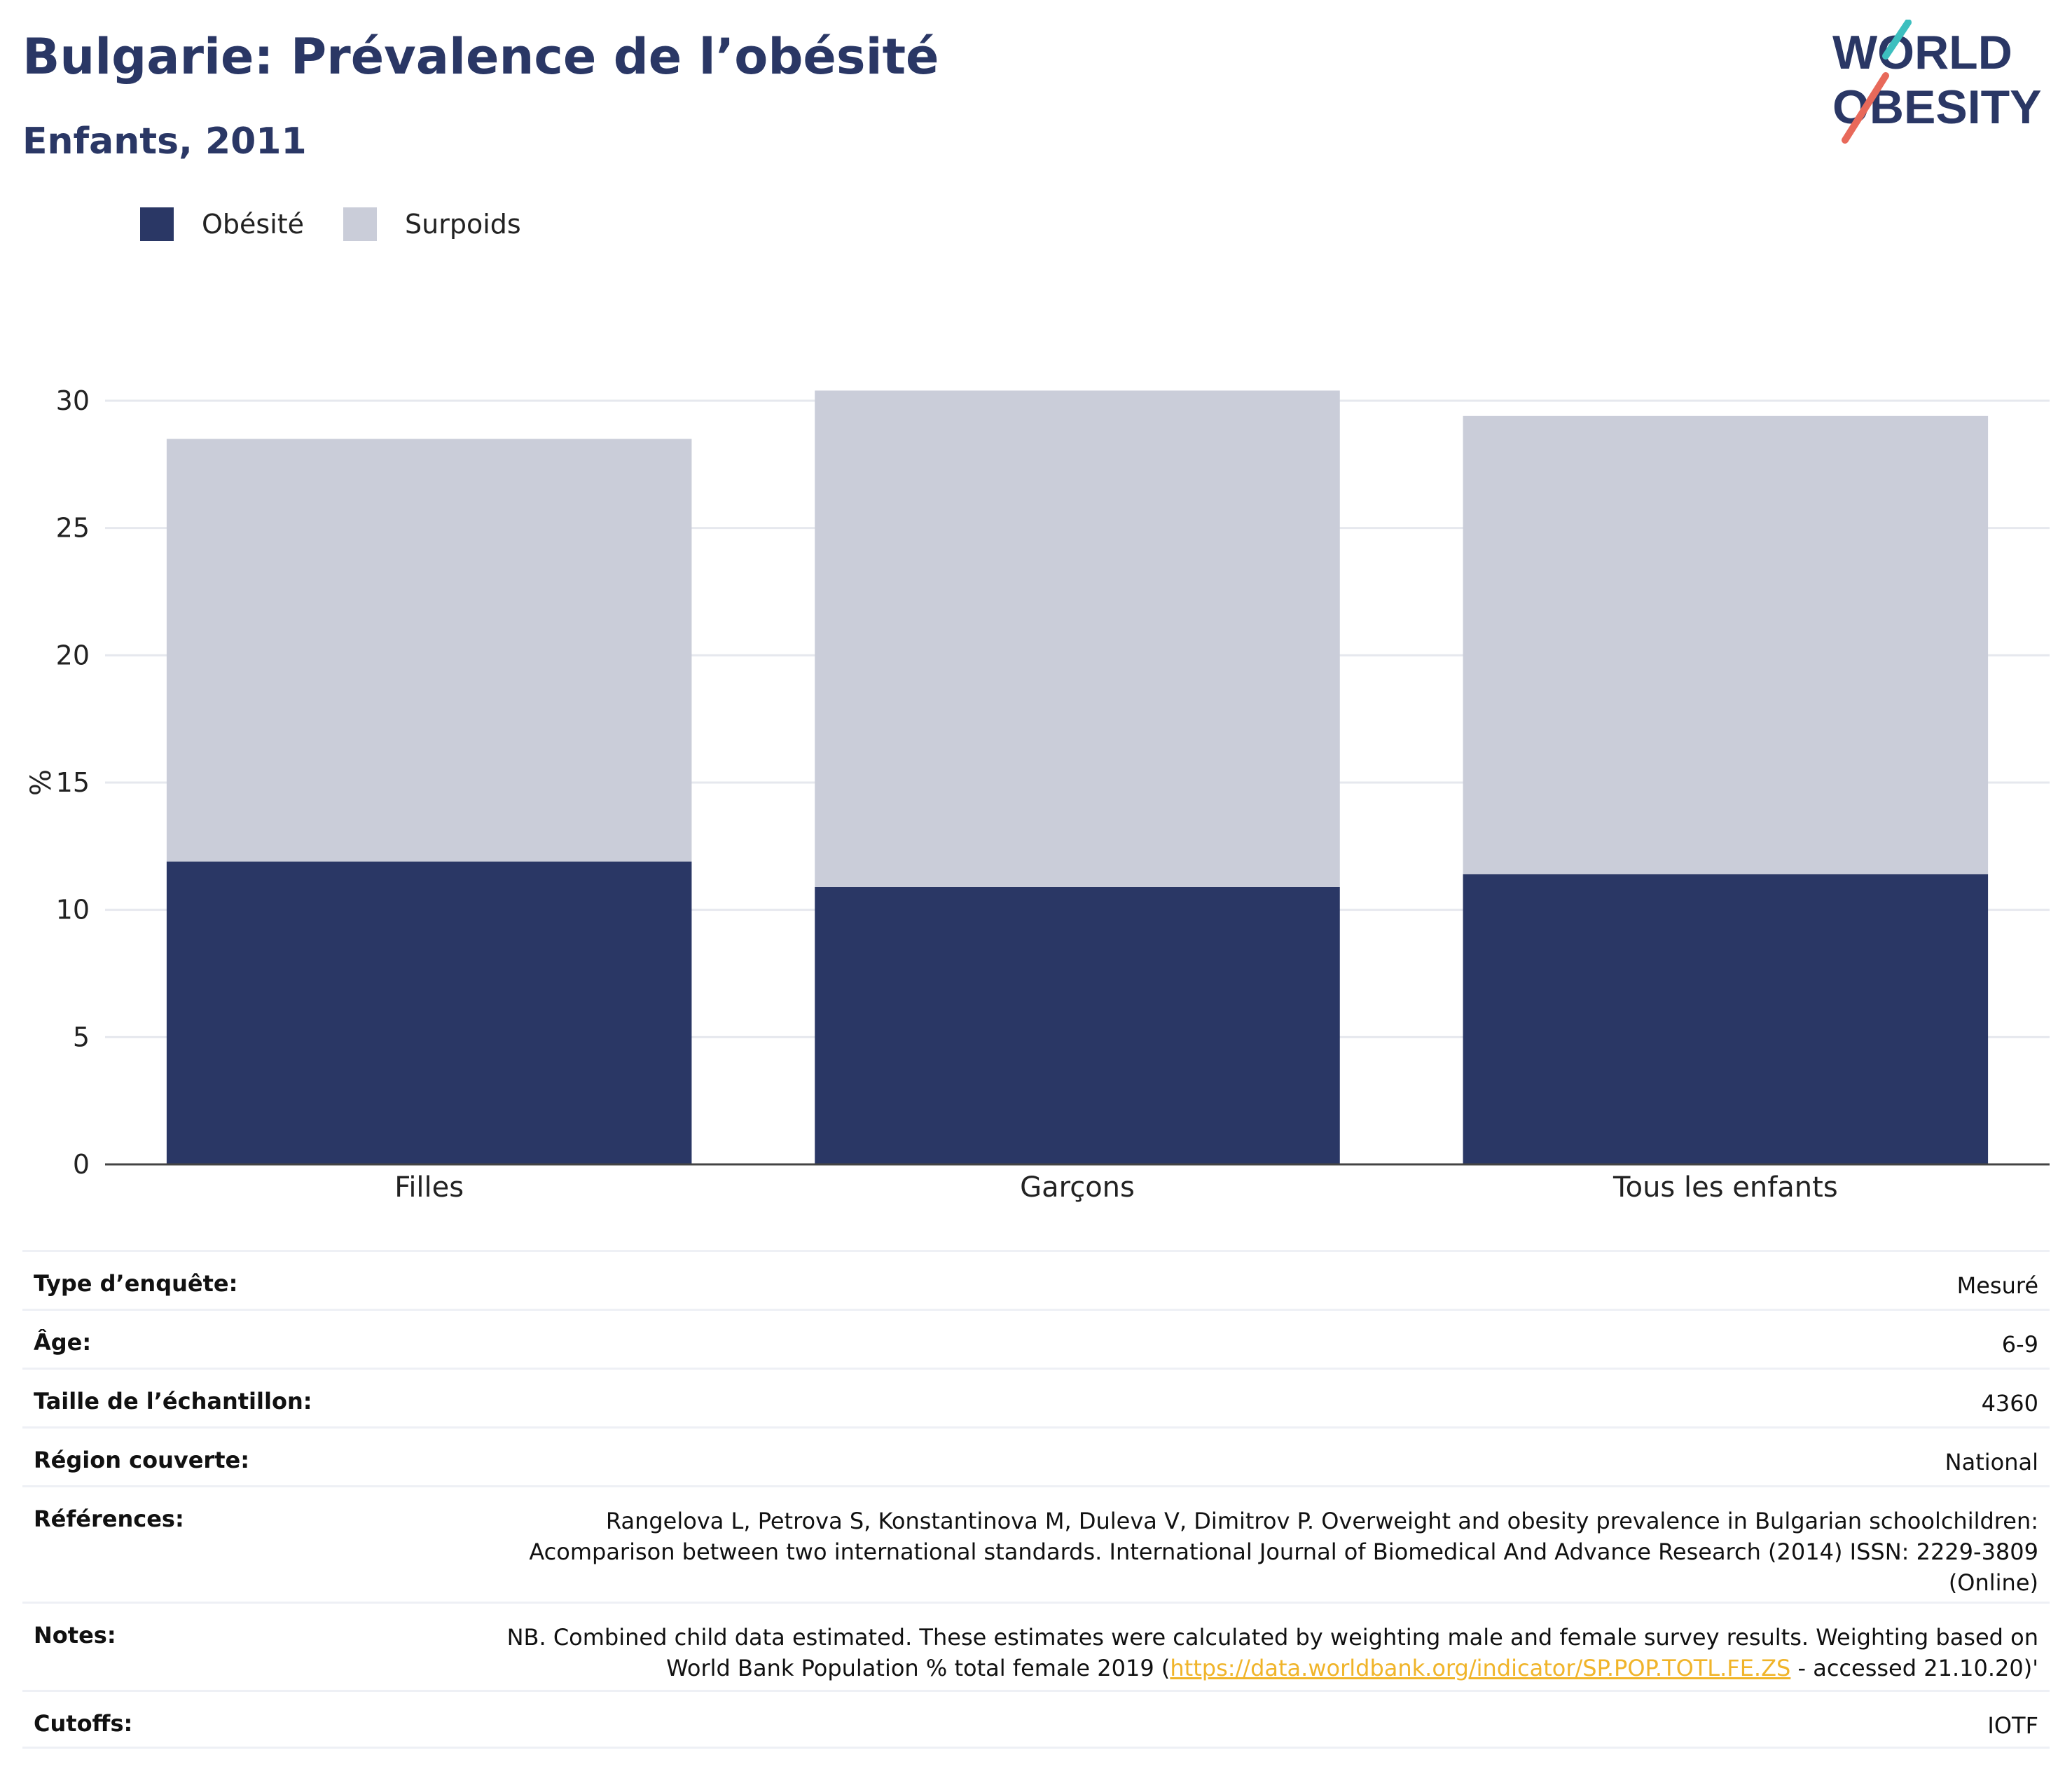 Image resolution: width=2072 pixels, height=1783 pixels. I want to click on references-line-3: (Online), so click(1993, 1582).